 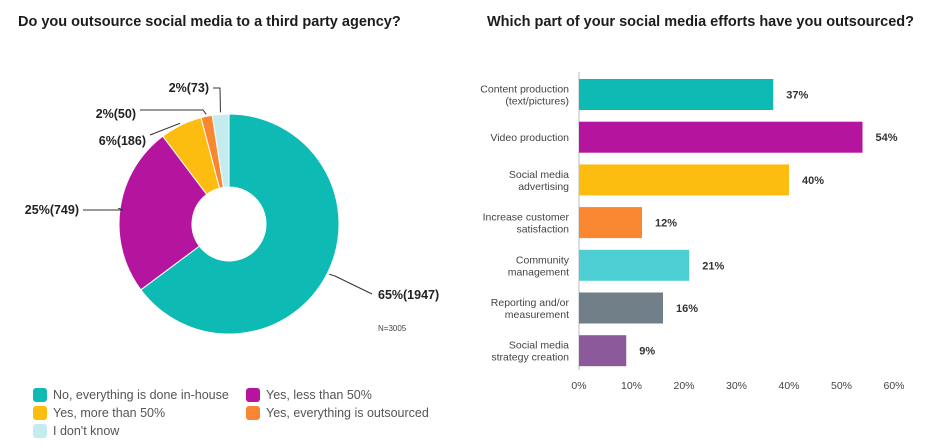 What do you see at coordinates (141, 395) in the screenshot?
I see `legend-label: No, everything is done in-house` at bounding box center [141, 395].